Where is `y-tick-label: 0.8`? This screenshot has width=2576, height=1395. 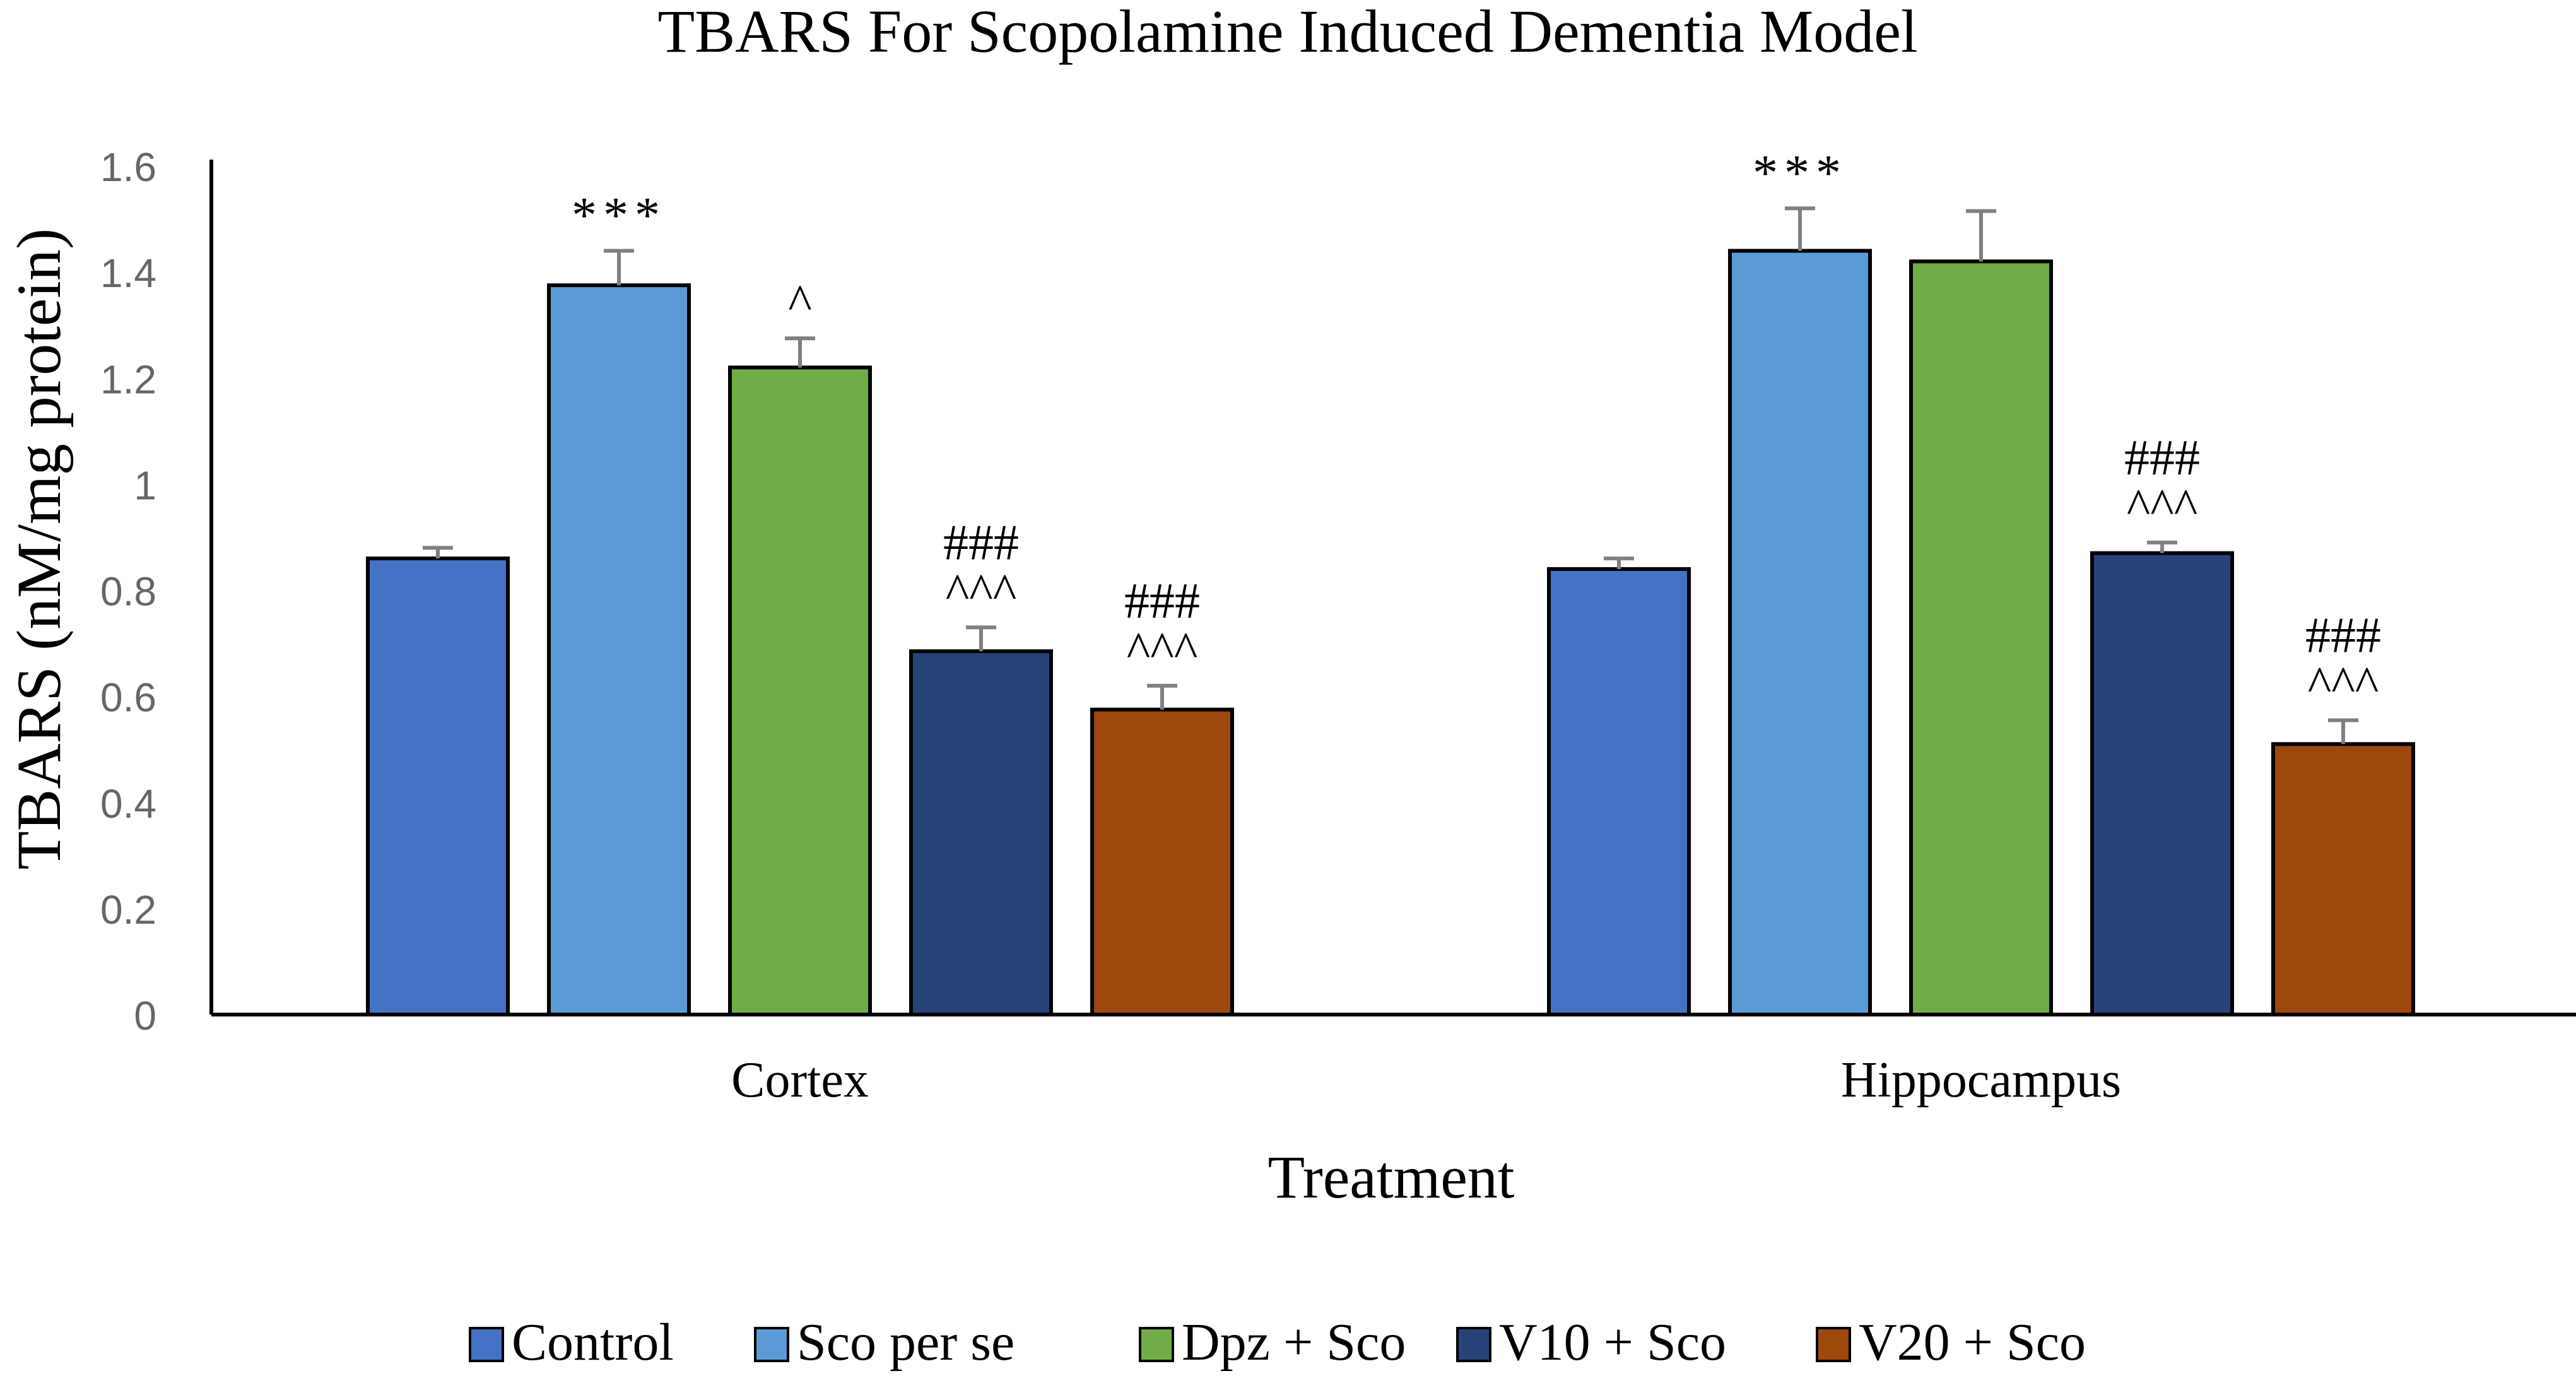 y-tick-label: 0.8 is located at coordinates (128, 592).